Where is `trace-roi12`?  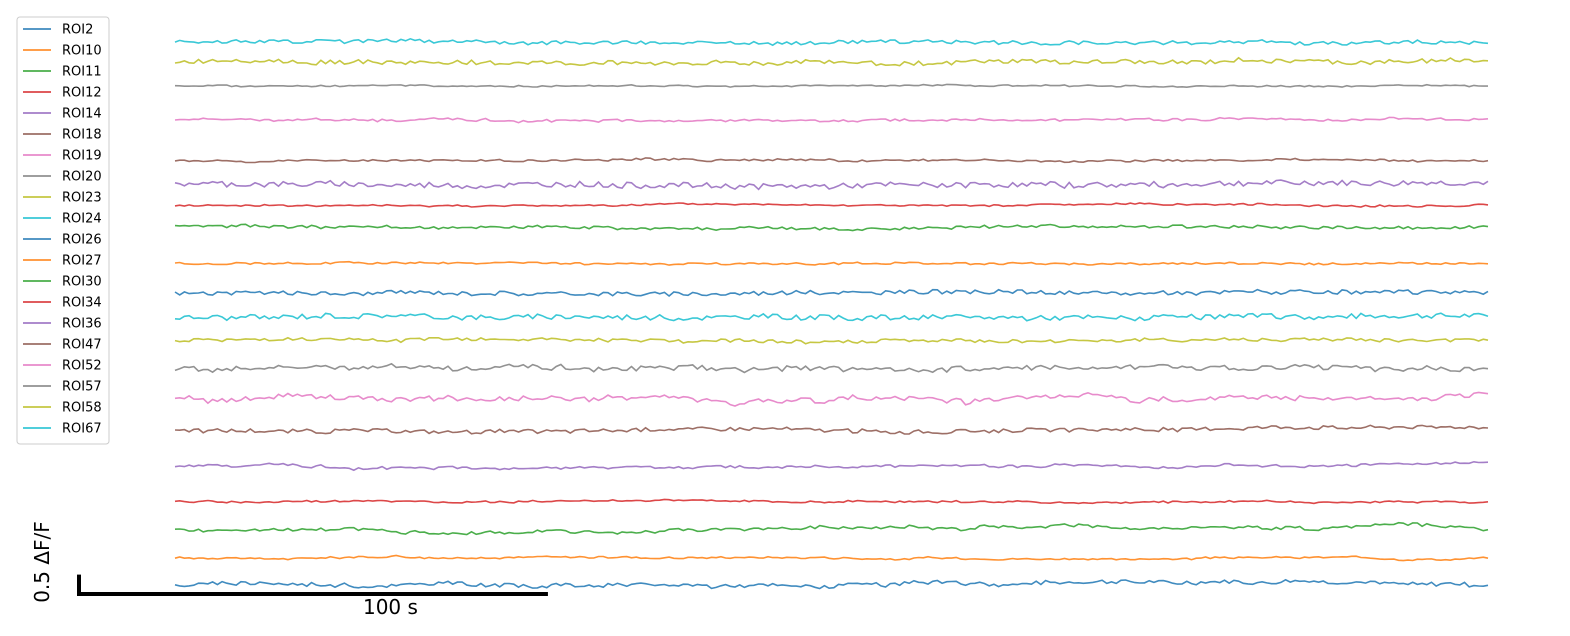 trace-roi12 is located at coordinates (831, 501).